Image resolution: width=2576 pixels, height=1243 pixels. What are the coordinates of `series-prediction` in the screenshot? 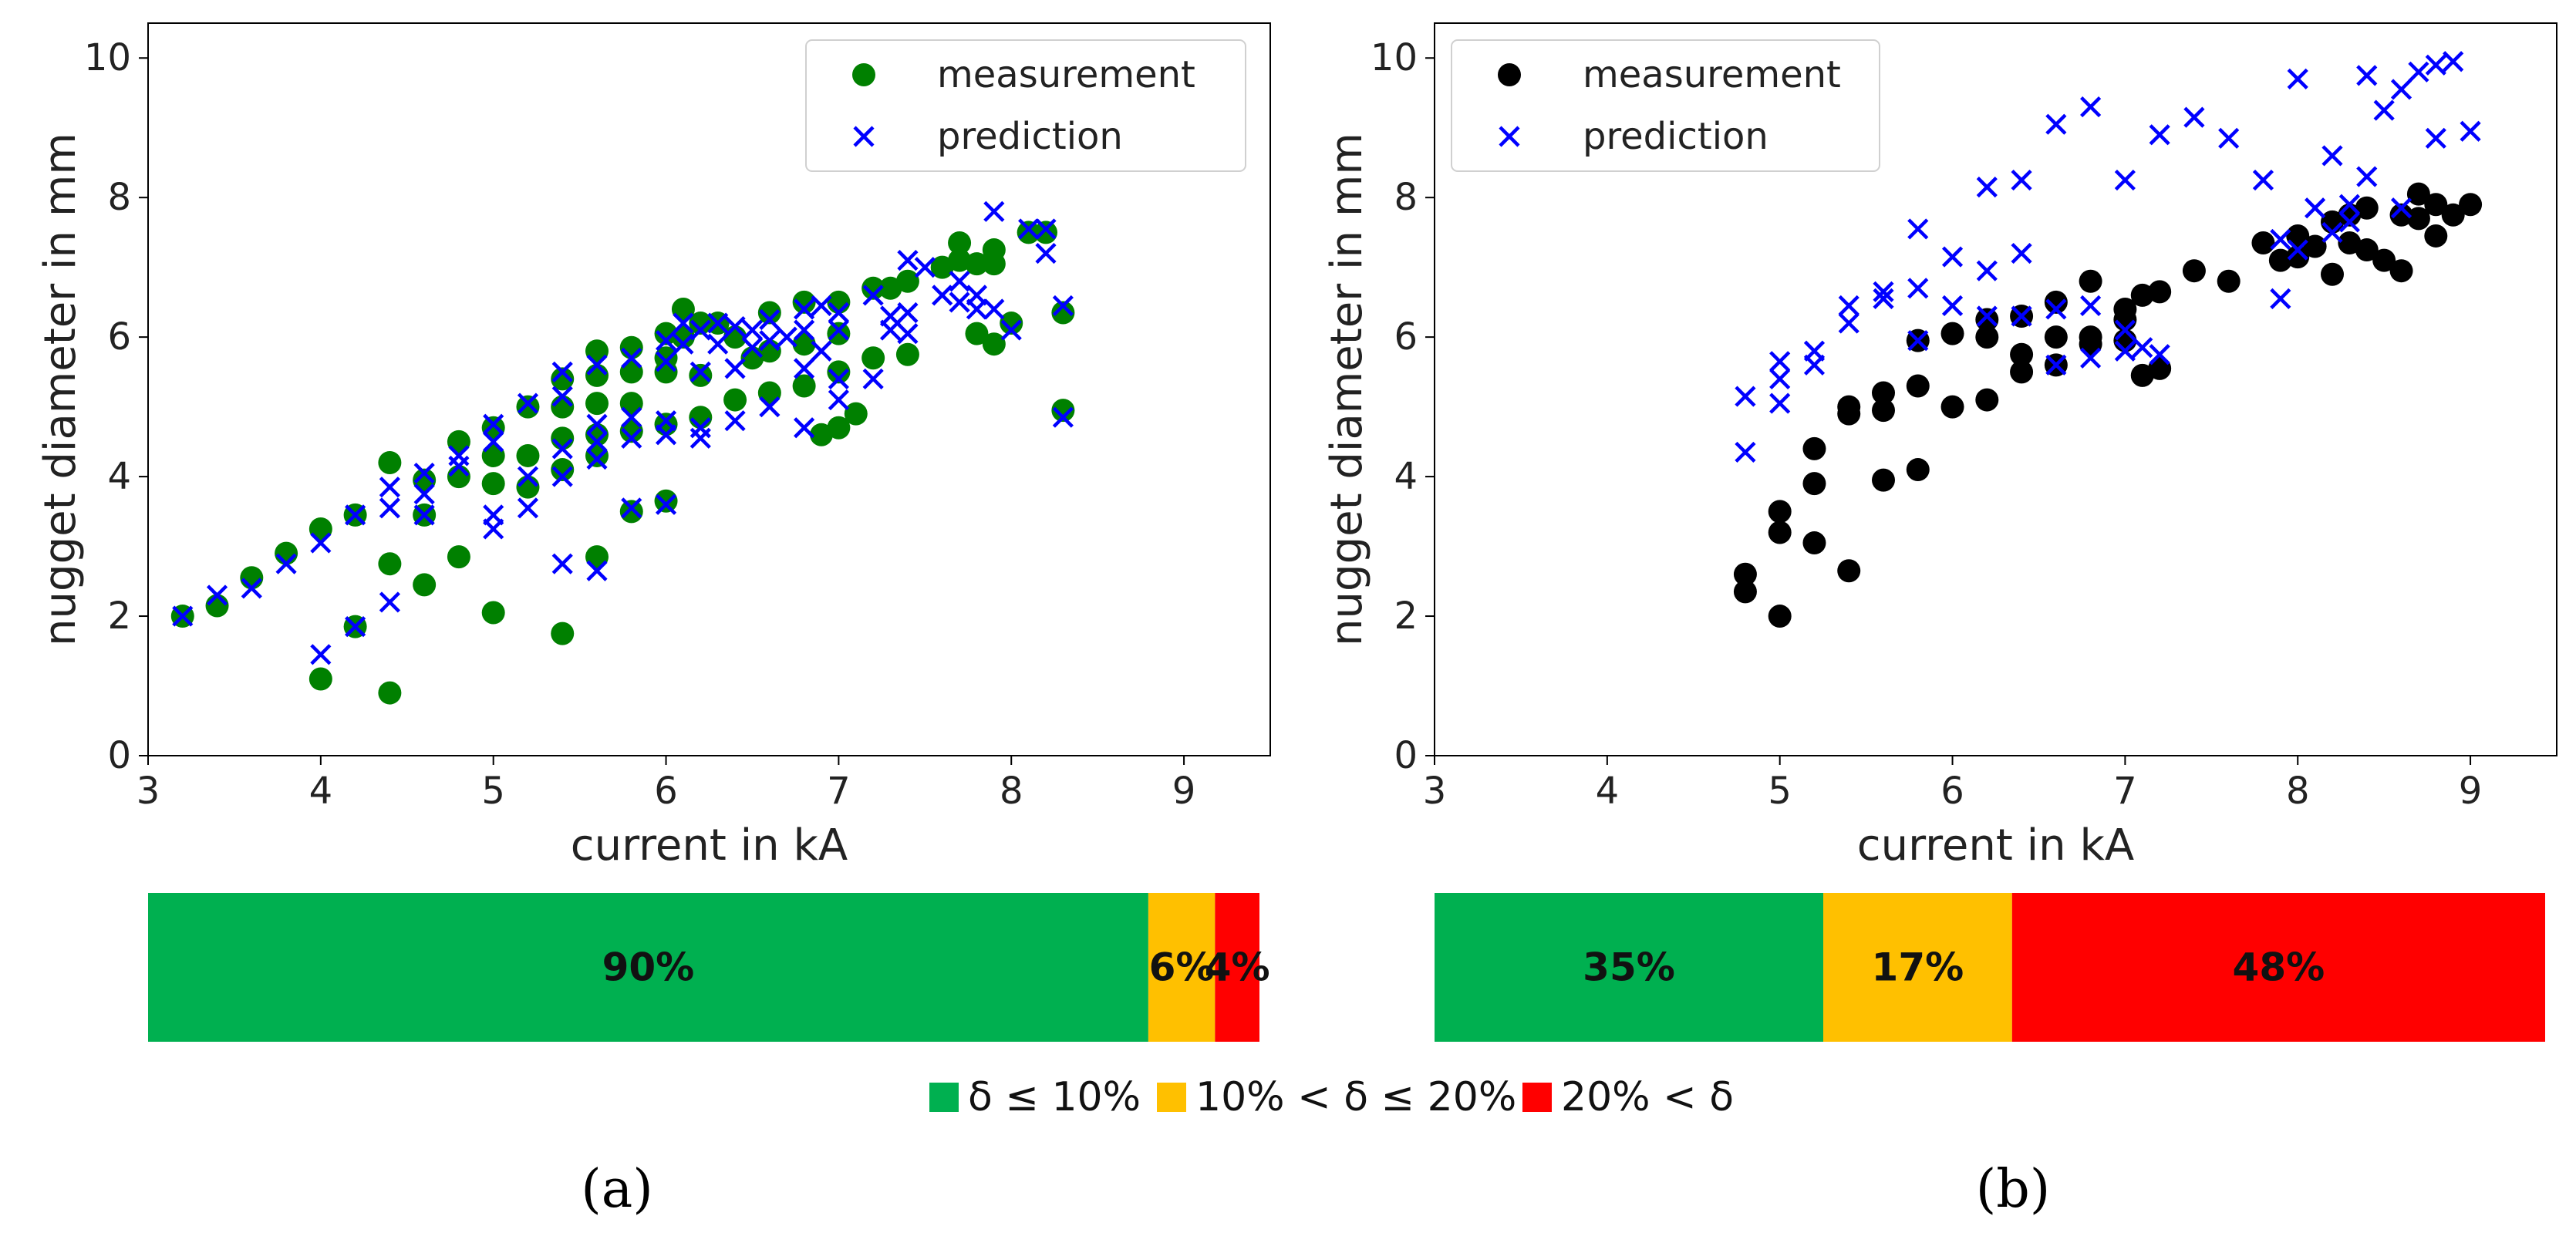 It's located at (2108, 257).